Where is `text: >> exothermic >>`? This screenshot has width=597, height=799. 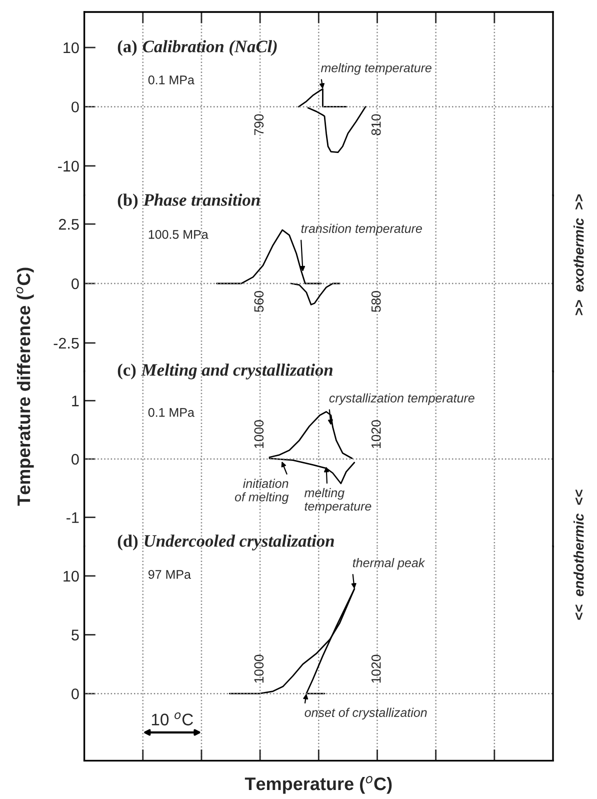
text: >> exothermic >> is located at coordinates (579, 255).